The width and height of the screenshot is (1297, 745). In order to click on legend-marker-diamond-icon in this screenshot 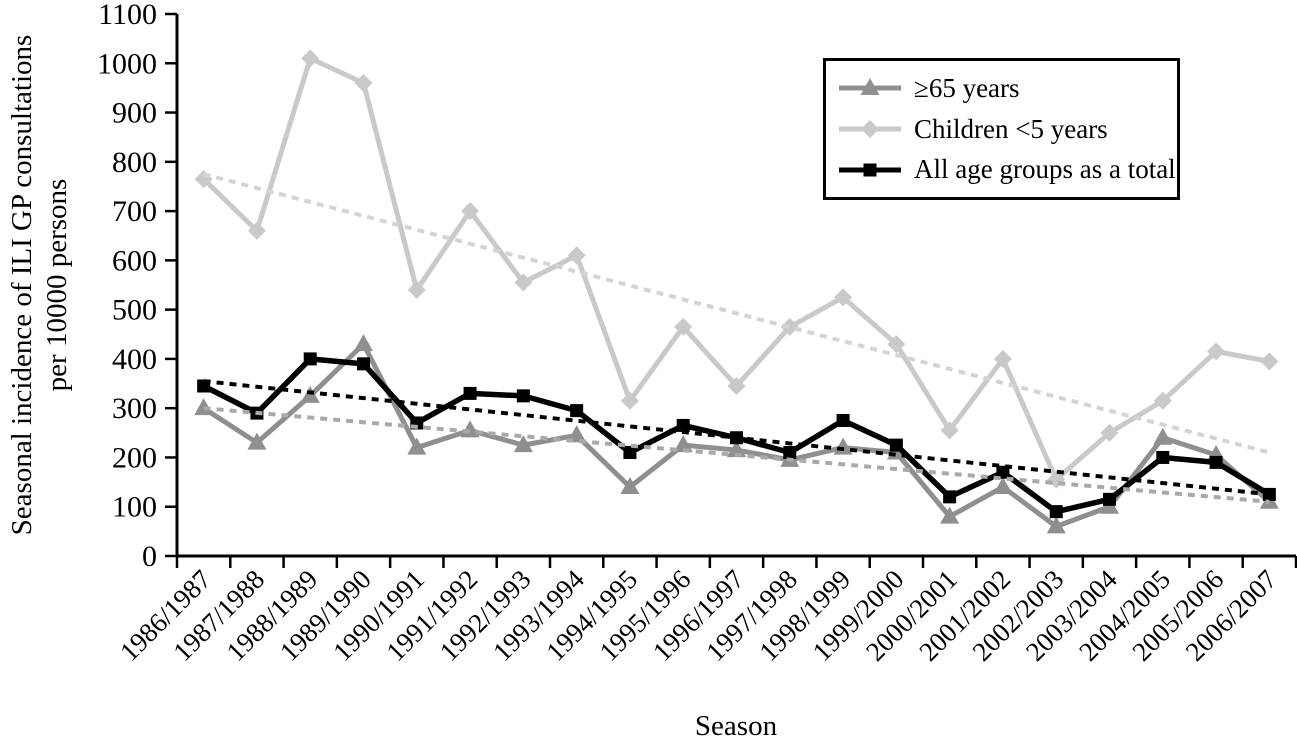, I will do `click(870, 129)`.